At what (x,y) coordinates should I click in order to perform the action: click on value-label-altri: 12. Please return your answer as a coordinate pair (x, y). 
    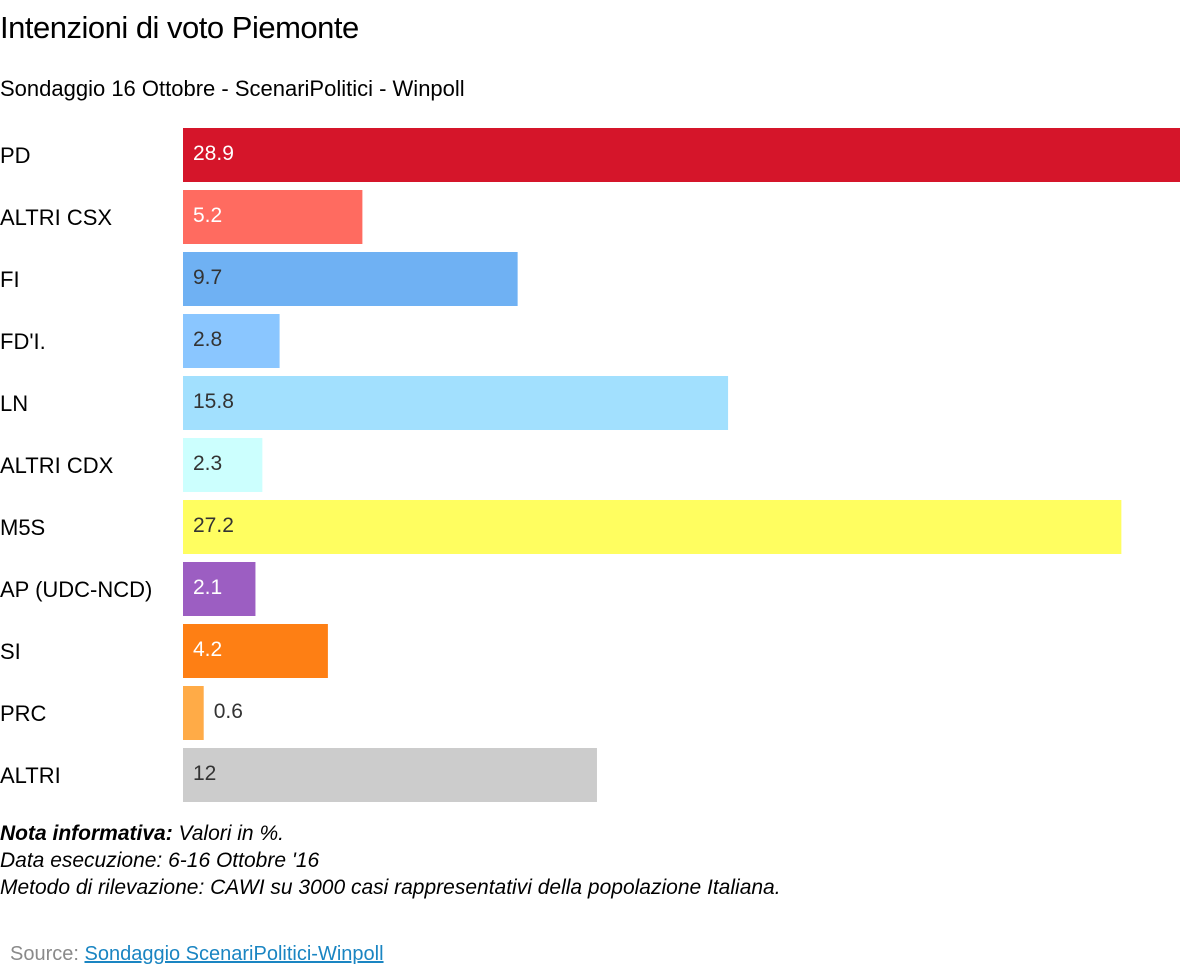
    Looking at the image, I should click on (204, 773).